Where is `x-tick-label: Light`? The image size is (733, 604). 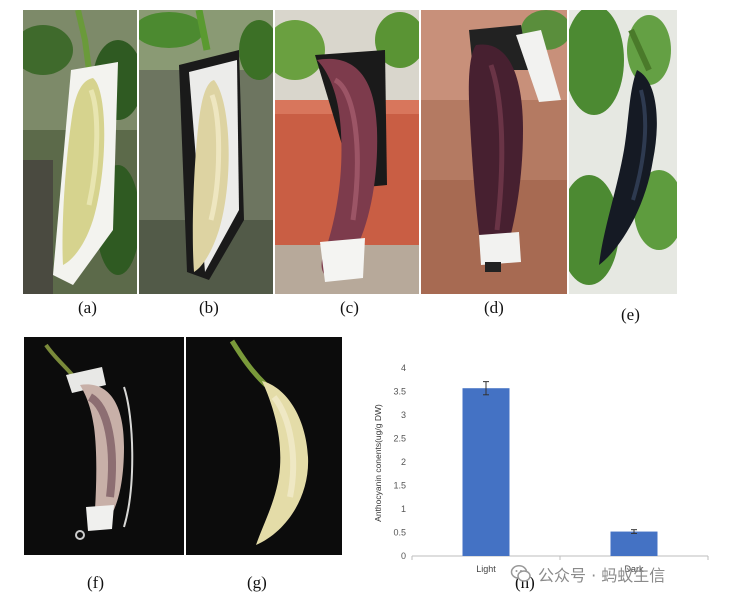 x-tick-label: Light is located at coordinates (486, 569).